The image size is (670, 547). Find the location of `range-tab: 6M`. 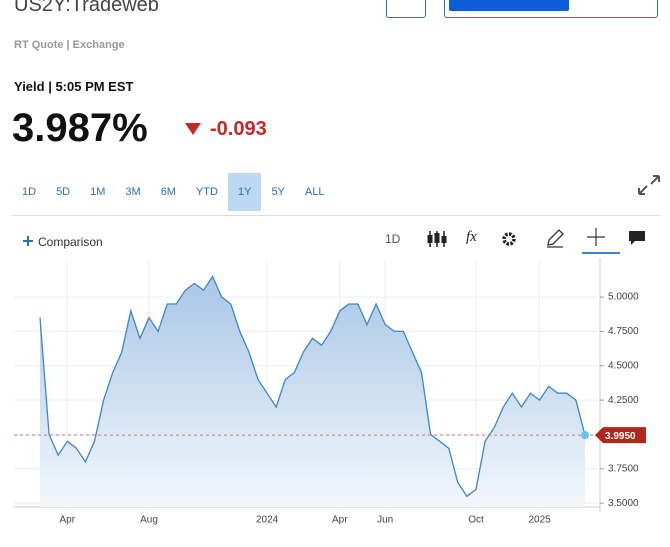

range-tab: 6M is located at coordinates (168, 192).